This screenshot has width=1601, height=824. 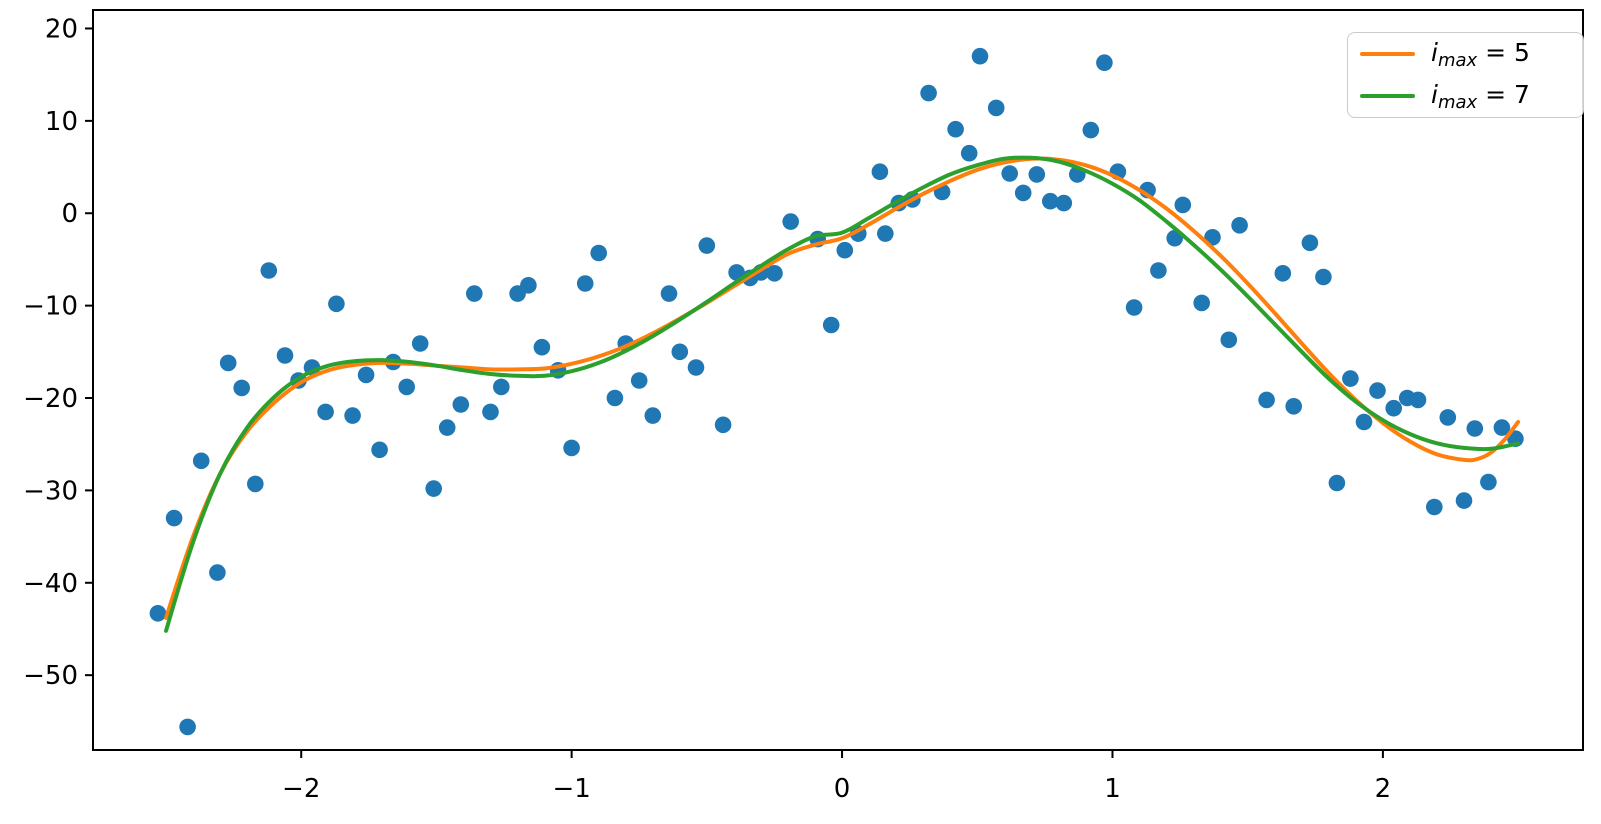 What do you see at coordinates (1387, 54) in the screenshot?
I see `legend-line-orange` at bounding box center [1387, 54].